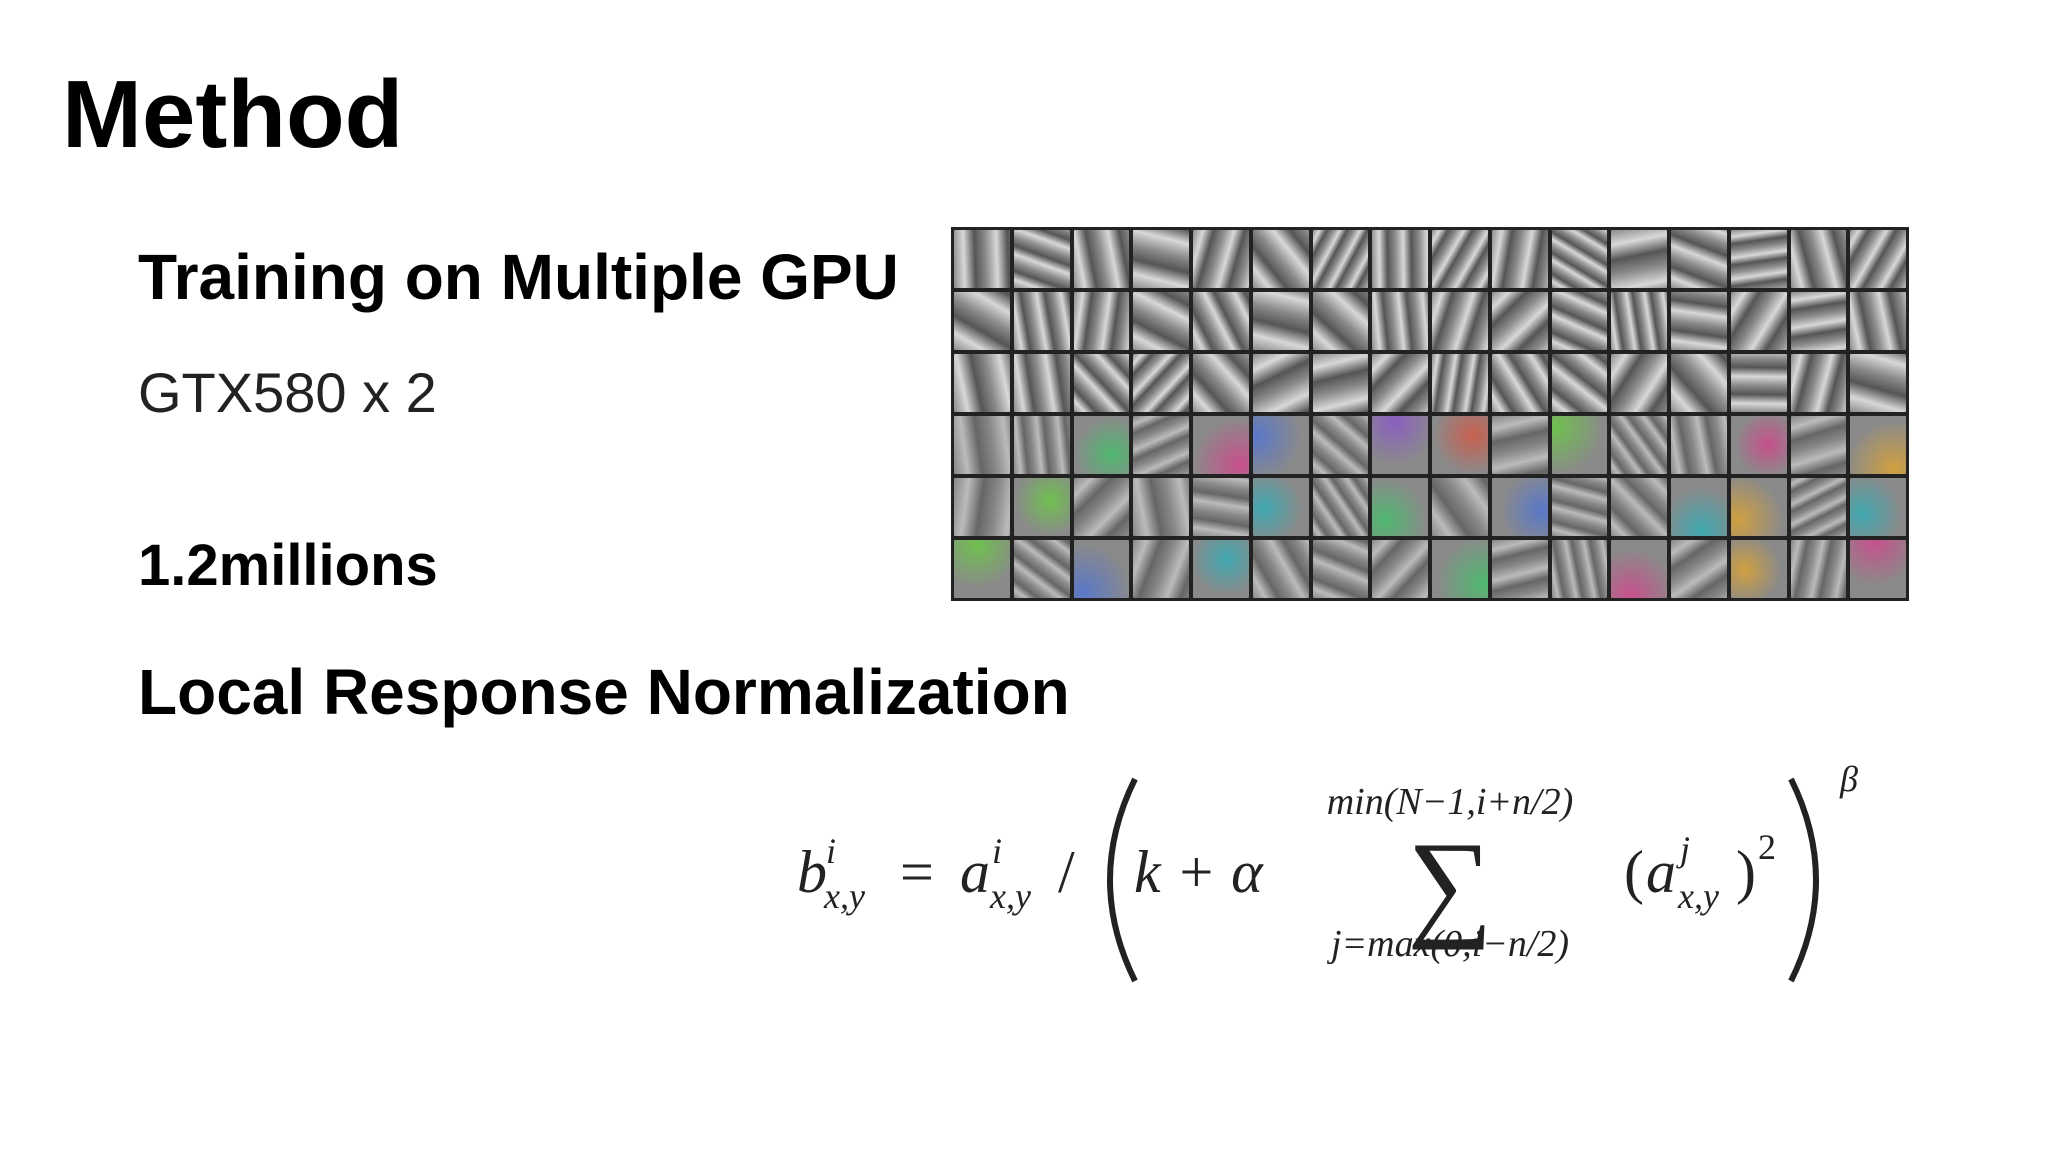  I want to click on formula-operator: /, so click(1066, 872).